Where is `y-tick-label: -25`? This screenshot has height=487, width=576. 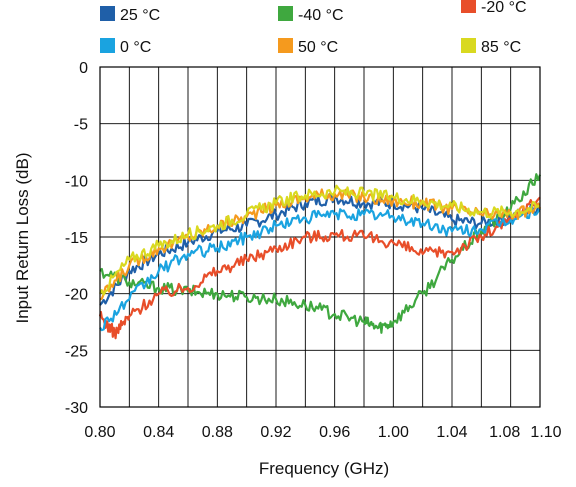
y-tick-label: -25 is located at coordinates (76, 351).